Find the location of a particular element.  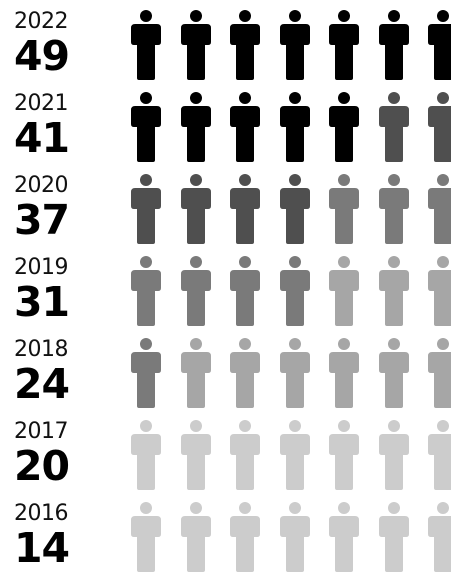

chart-row: 2017 20 is located at coordinates (225, 461).